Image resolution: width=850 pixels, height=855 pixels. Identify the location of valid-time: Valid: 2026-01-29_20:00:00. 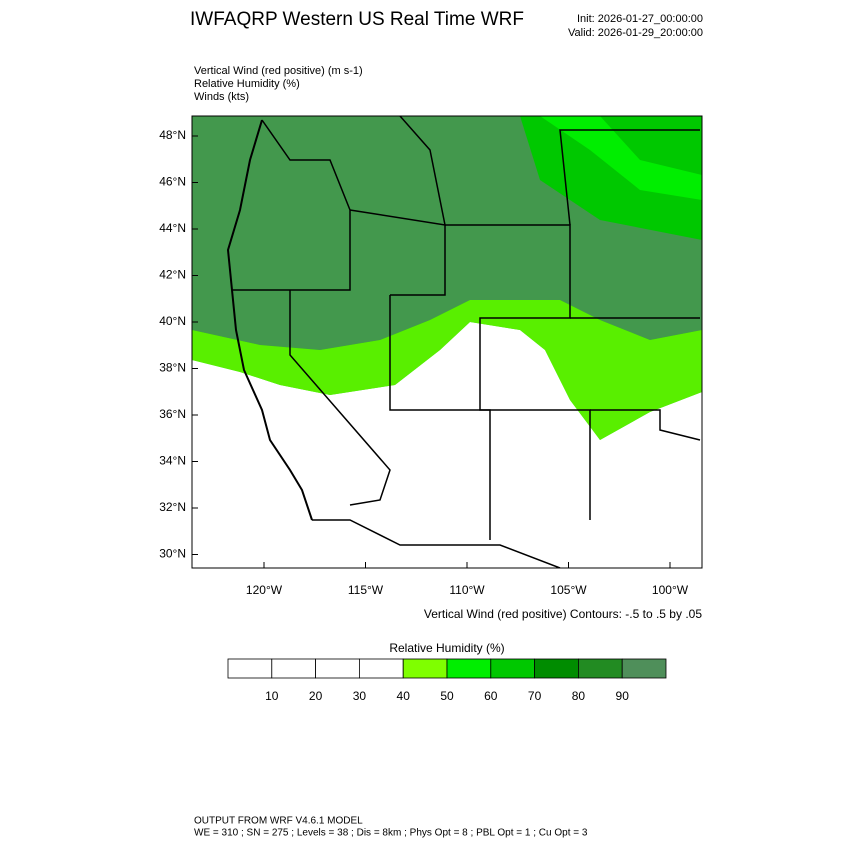
(635, 33).